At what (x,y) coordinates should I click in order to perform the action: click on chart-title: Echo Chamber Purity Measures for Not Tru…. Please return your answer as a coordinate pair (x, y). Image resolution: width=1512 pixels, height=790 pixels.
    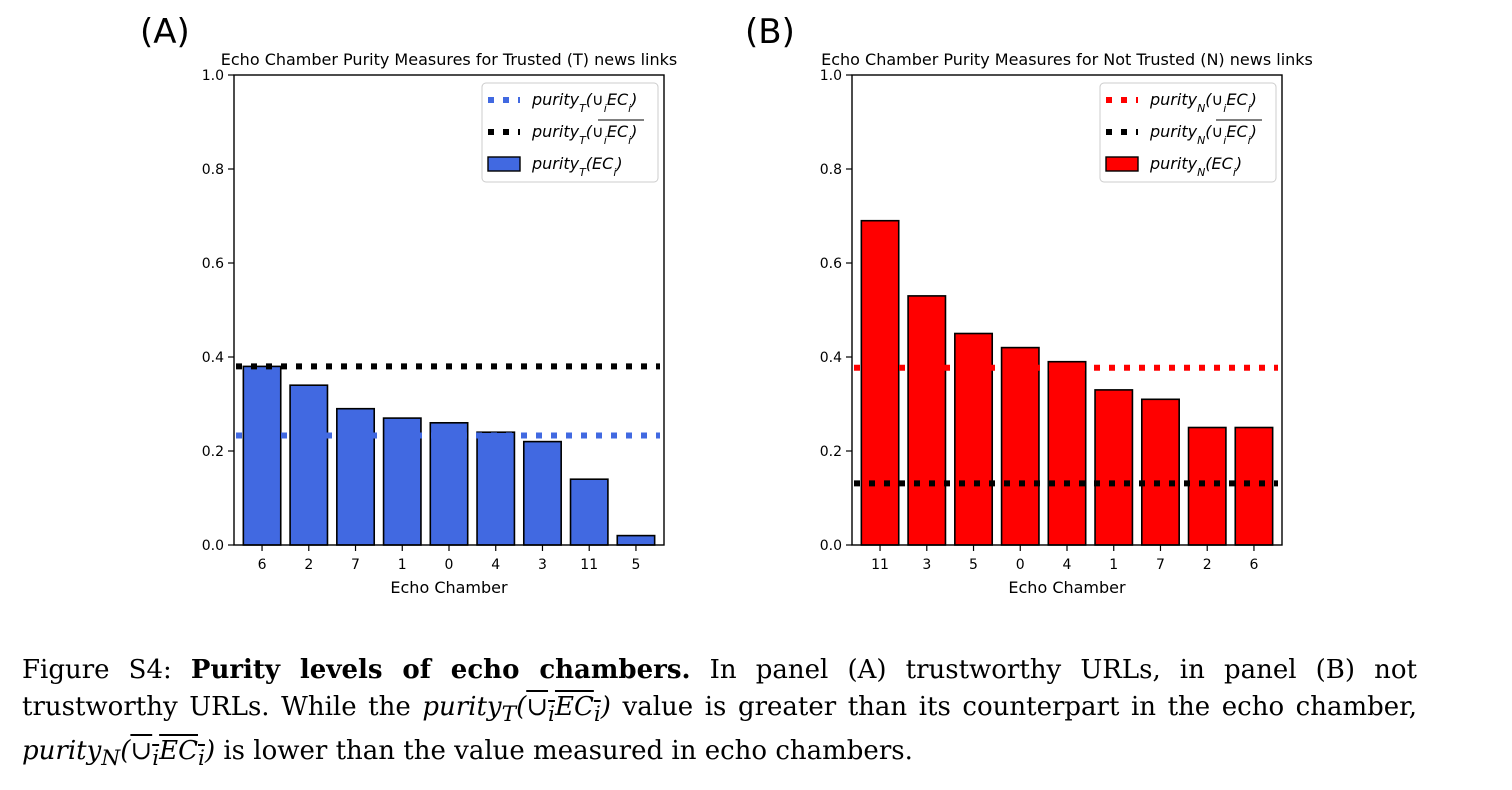
    Looking at the image, I should click on (1067, 59).